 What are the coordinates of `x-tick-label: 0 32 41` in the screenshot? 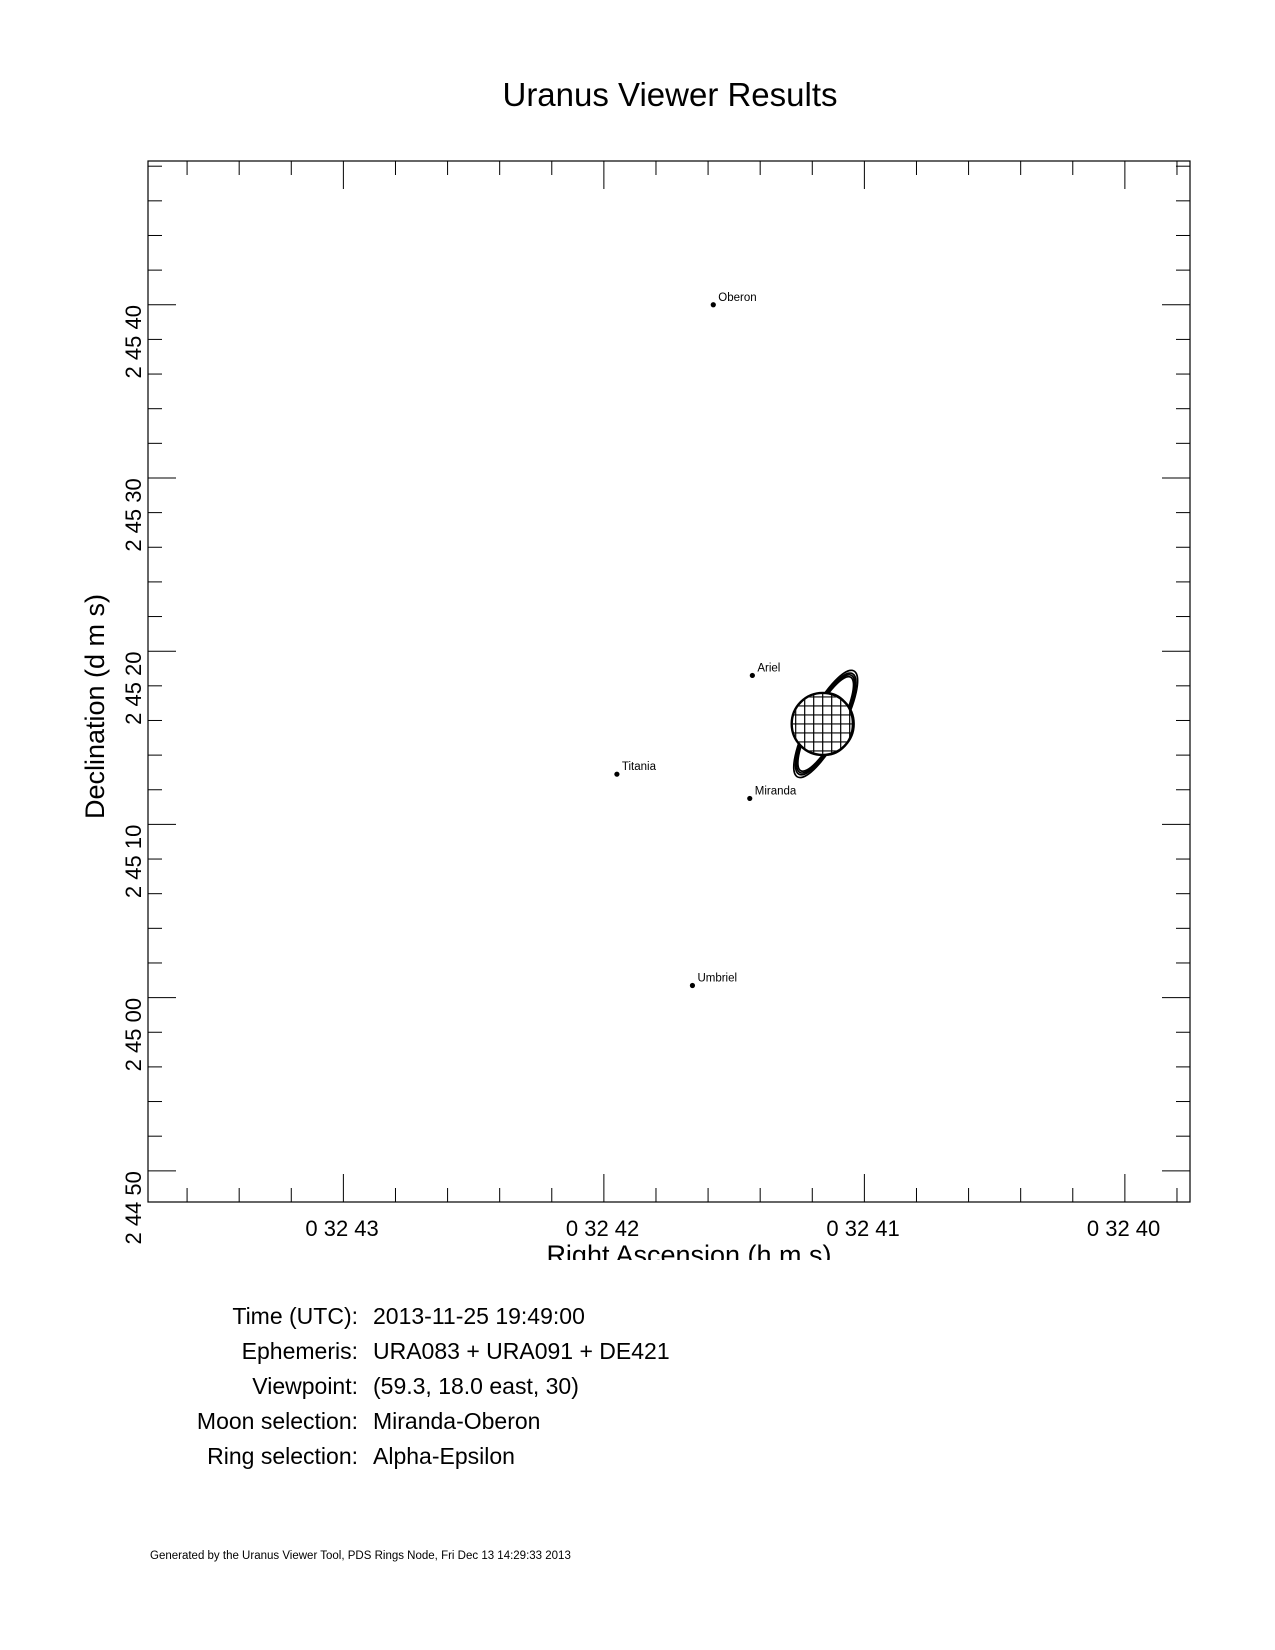 It's located at (862, 1228).